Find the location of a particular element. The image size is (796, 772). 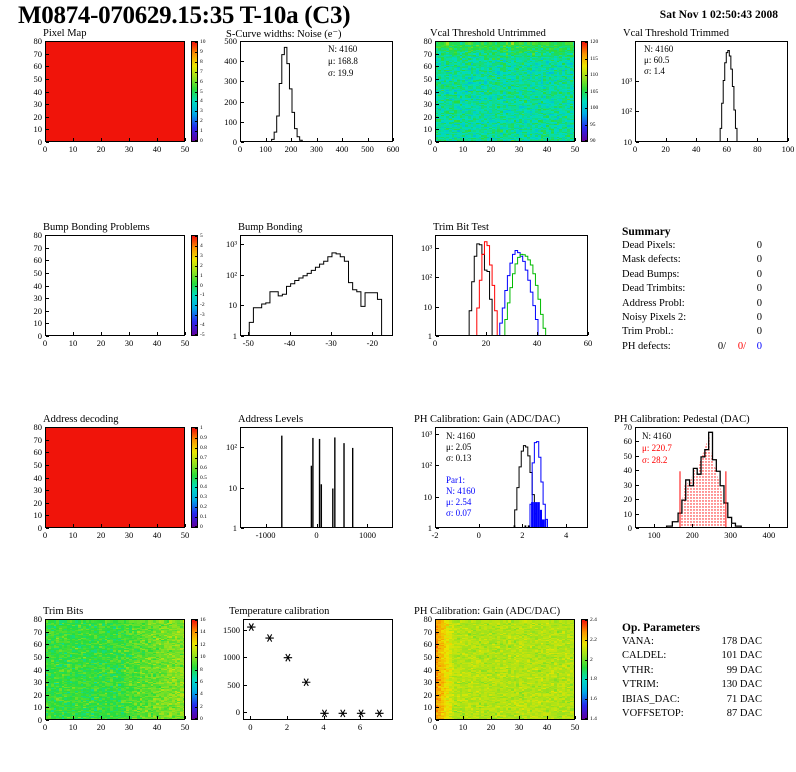

color-bar-label: -1 is located at coordinates (202, 295).